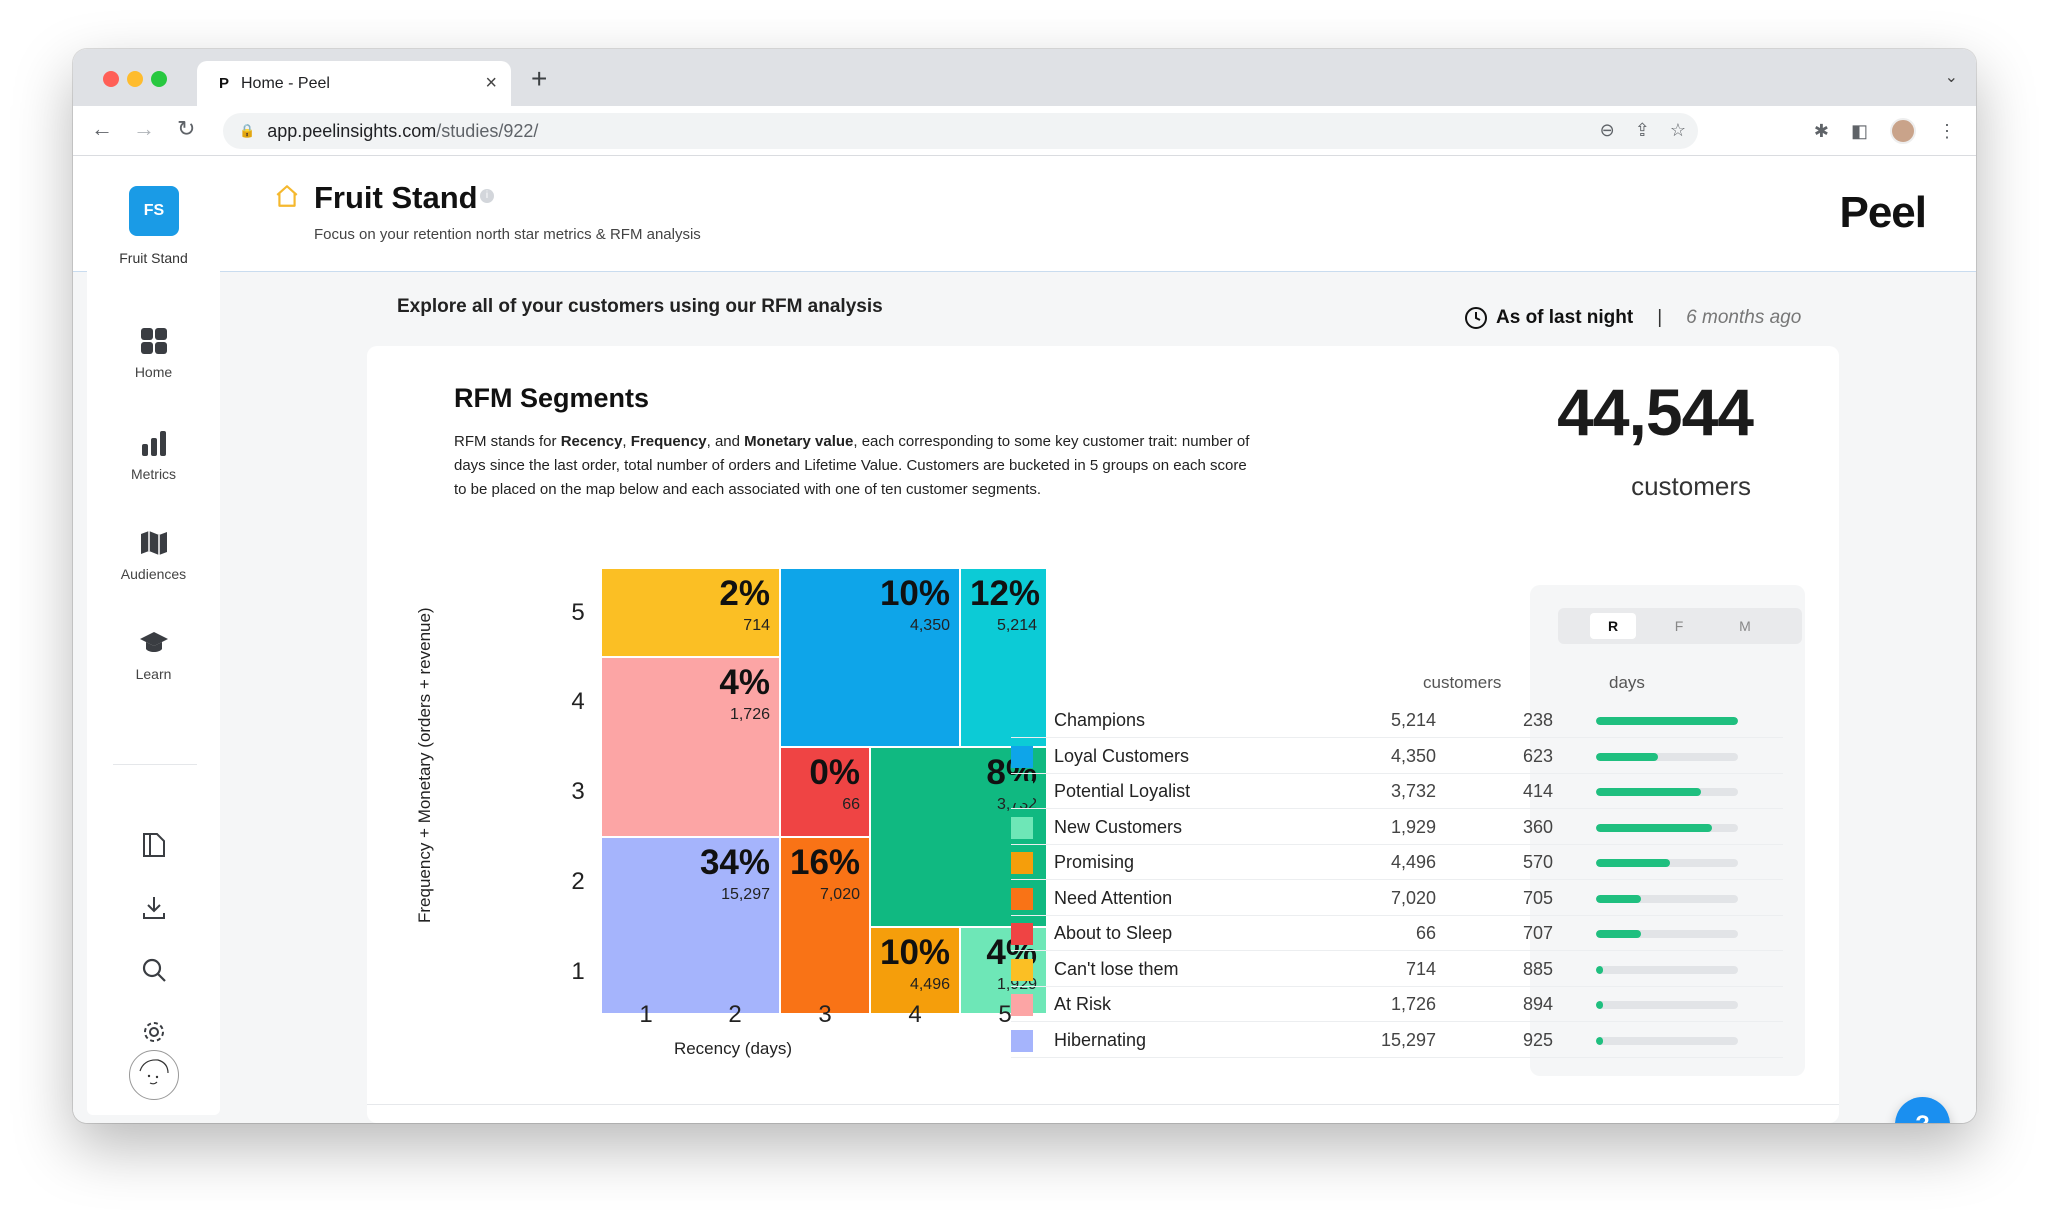 The width and height of the screenshot is (2048, 1221). What do you see at coordinates (154, 970) in the screenshot?
I see `search-icon` at bounding box center [154, 970].